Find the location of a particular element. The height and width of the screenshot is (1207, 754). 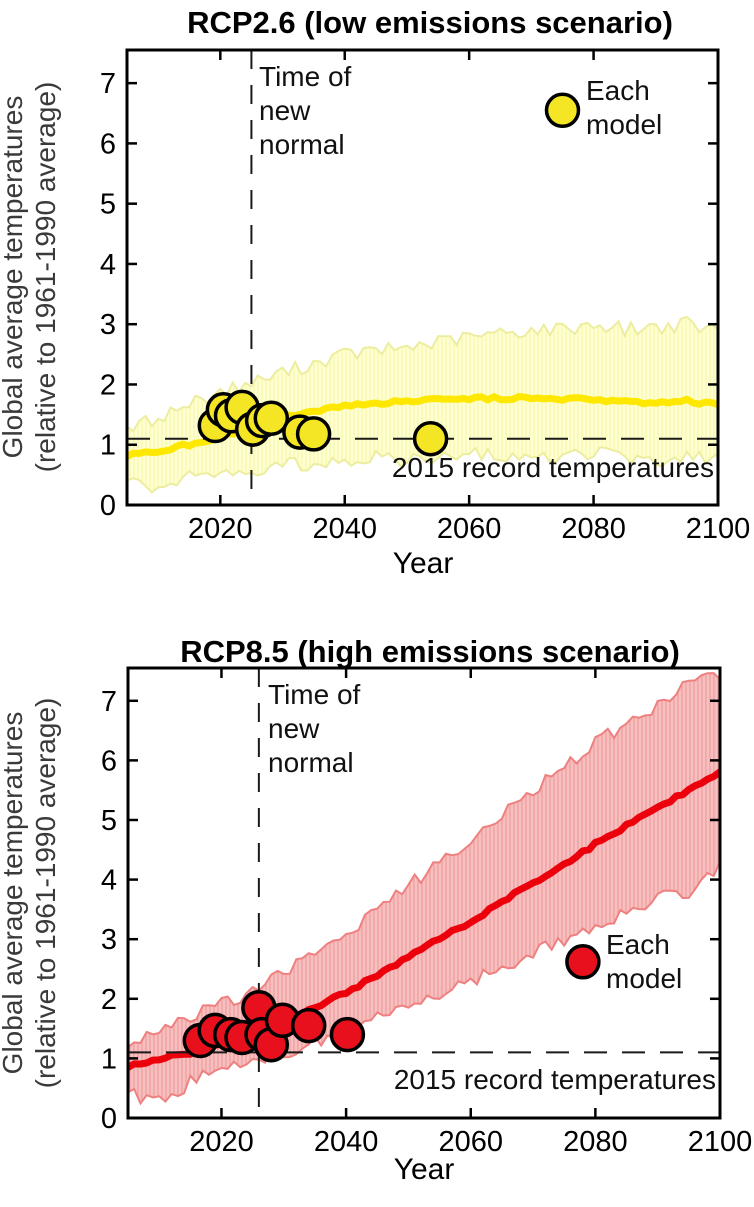

chart-title: RCP2.6 (low emissions scenario) is located at coordinates (430, 22).